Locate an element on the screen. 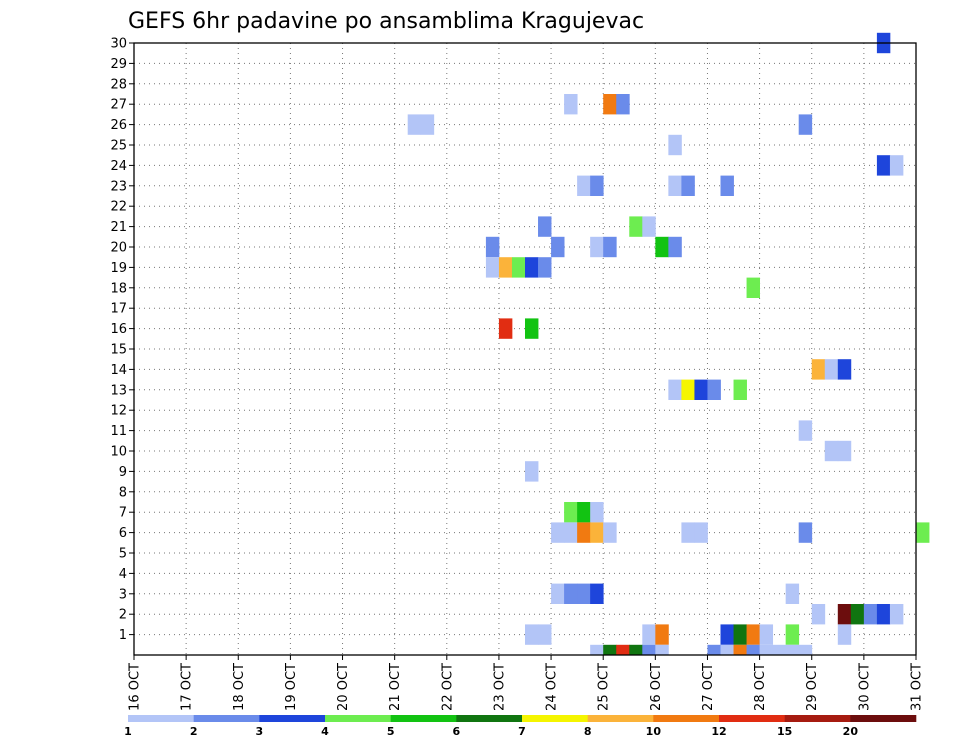 The width and height of the screenshot is (960, 742). x-tick-label: 27 OCT is located at coordinates (708, 687).